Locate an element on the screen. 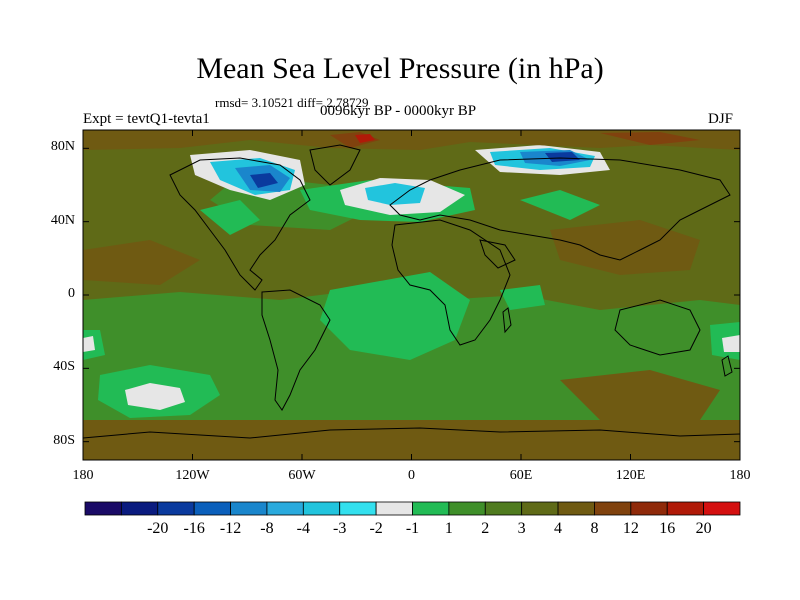 This screenshot has height=600, width=800. colorbar-label: -12 is located at coordinates (230, 528).